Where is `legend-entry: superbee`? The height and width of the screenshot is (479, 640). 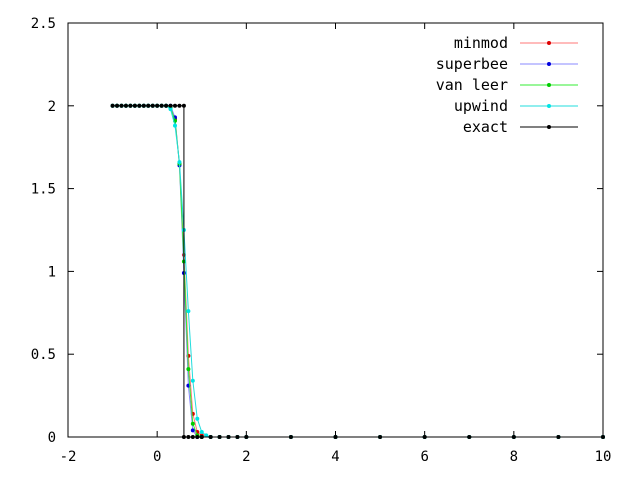 legend-entry: superbee is located at coordinates (507, 64).